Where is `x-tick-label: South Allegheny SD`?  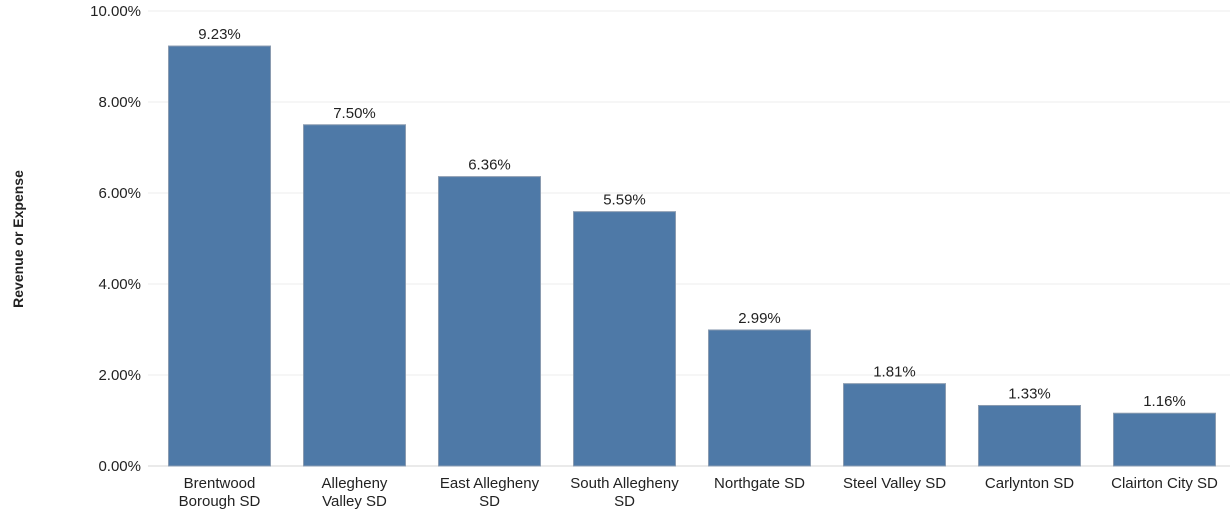
x-tick-label: South Allegheny SD is located at coordinates (624, 492).